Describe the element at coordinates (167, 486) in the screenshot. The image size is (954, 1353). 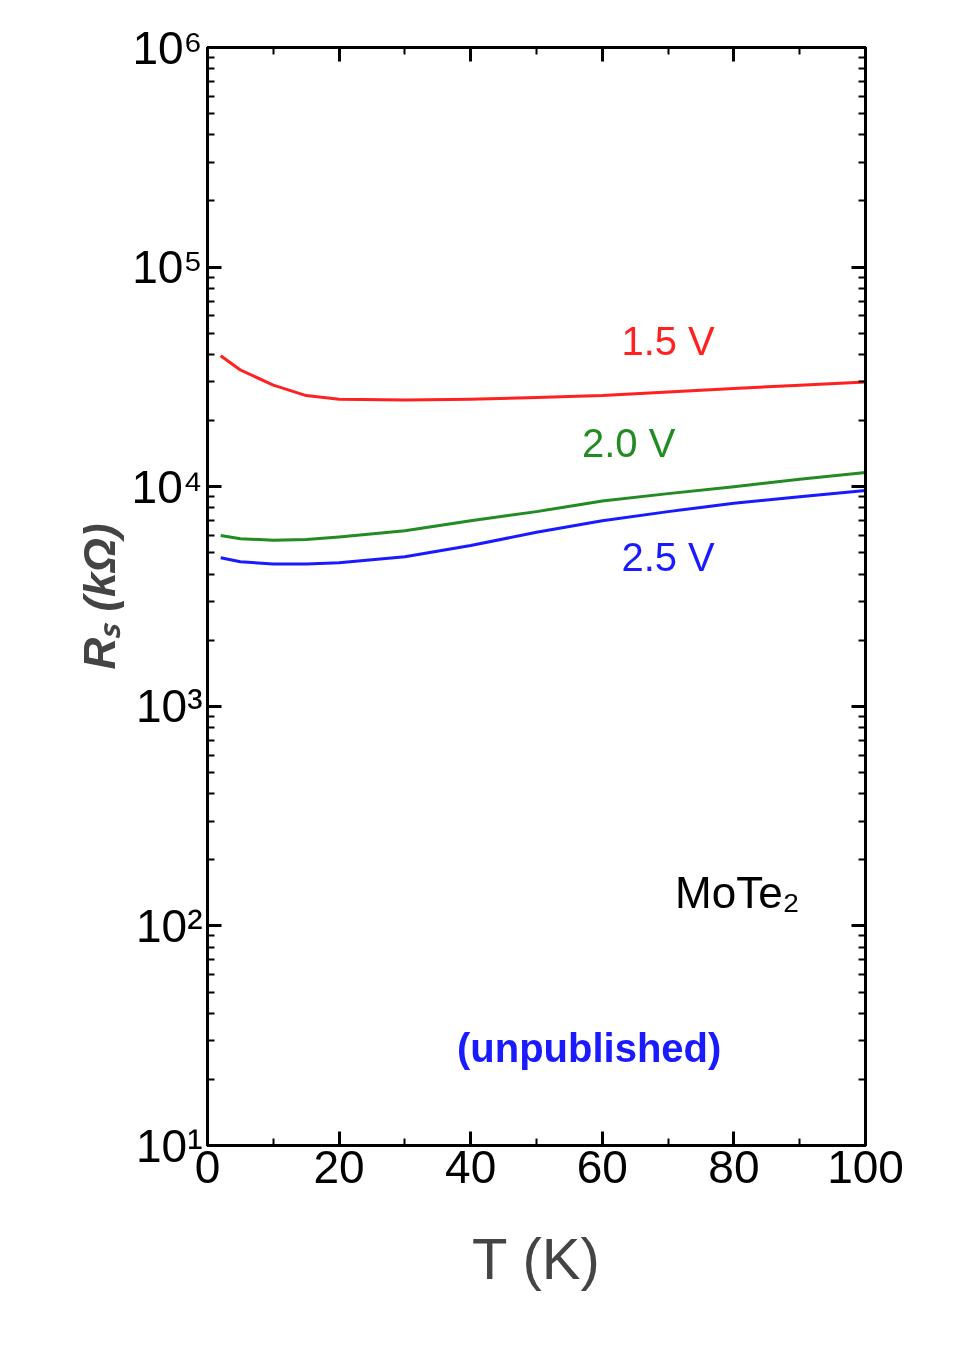
I see `y-tick-label: 10⁴` at that location.